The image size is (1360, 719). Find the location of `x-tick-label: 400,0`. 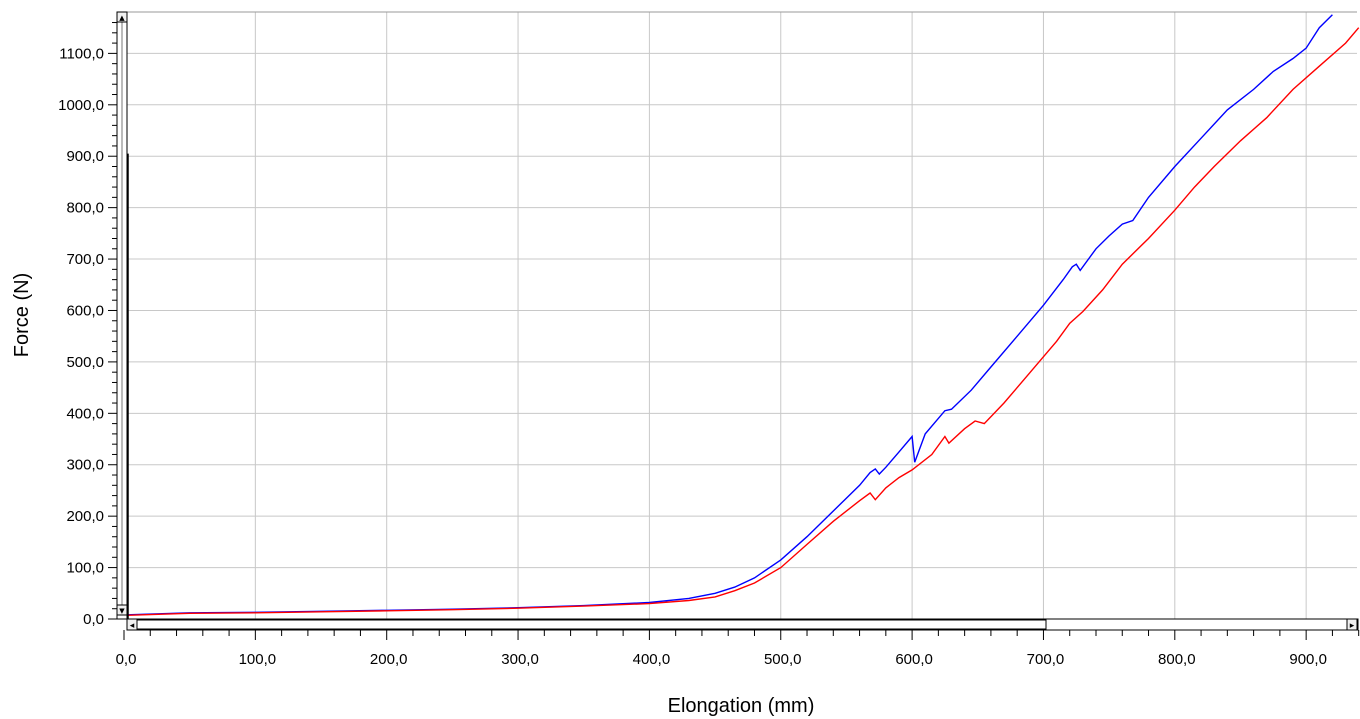

x-tick-label: 400,0 is located at coordinates (652, 659).